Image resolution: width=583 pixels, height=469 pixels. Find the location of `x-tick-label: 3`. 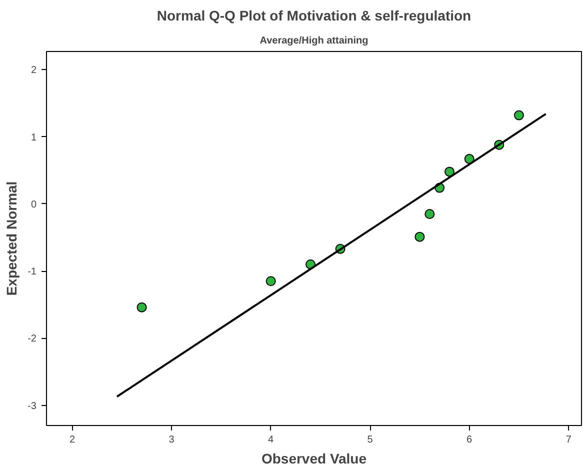

x-tick-label: 3 is located at coordinates (171, 440).